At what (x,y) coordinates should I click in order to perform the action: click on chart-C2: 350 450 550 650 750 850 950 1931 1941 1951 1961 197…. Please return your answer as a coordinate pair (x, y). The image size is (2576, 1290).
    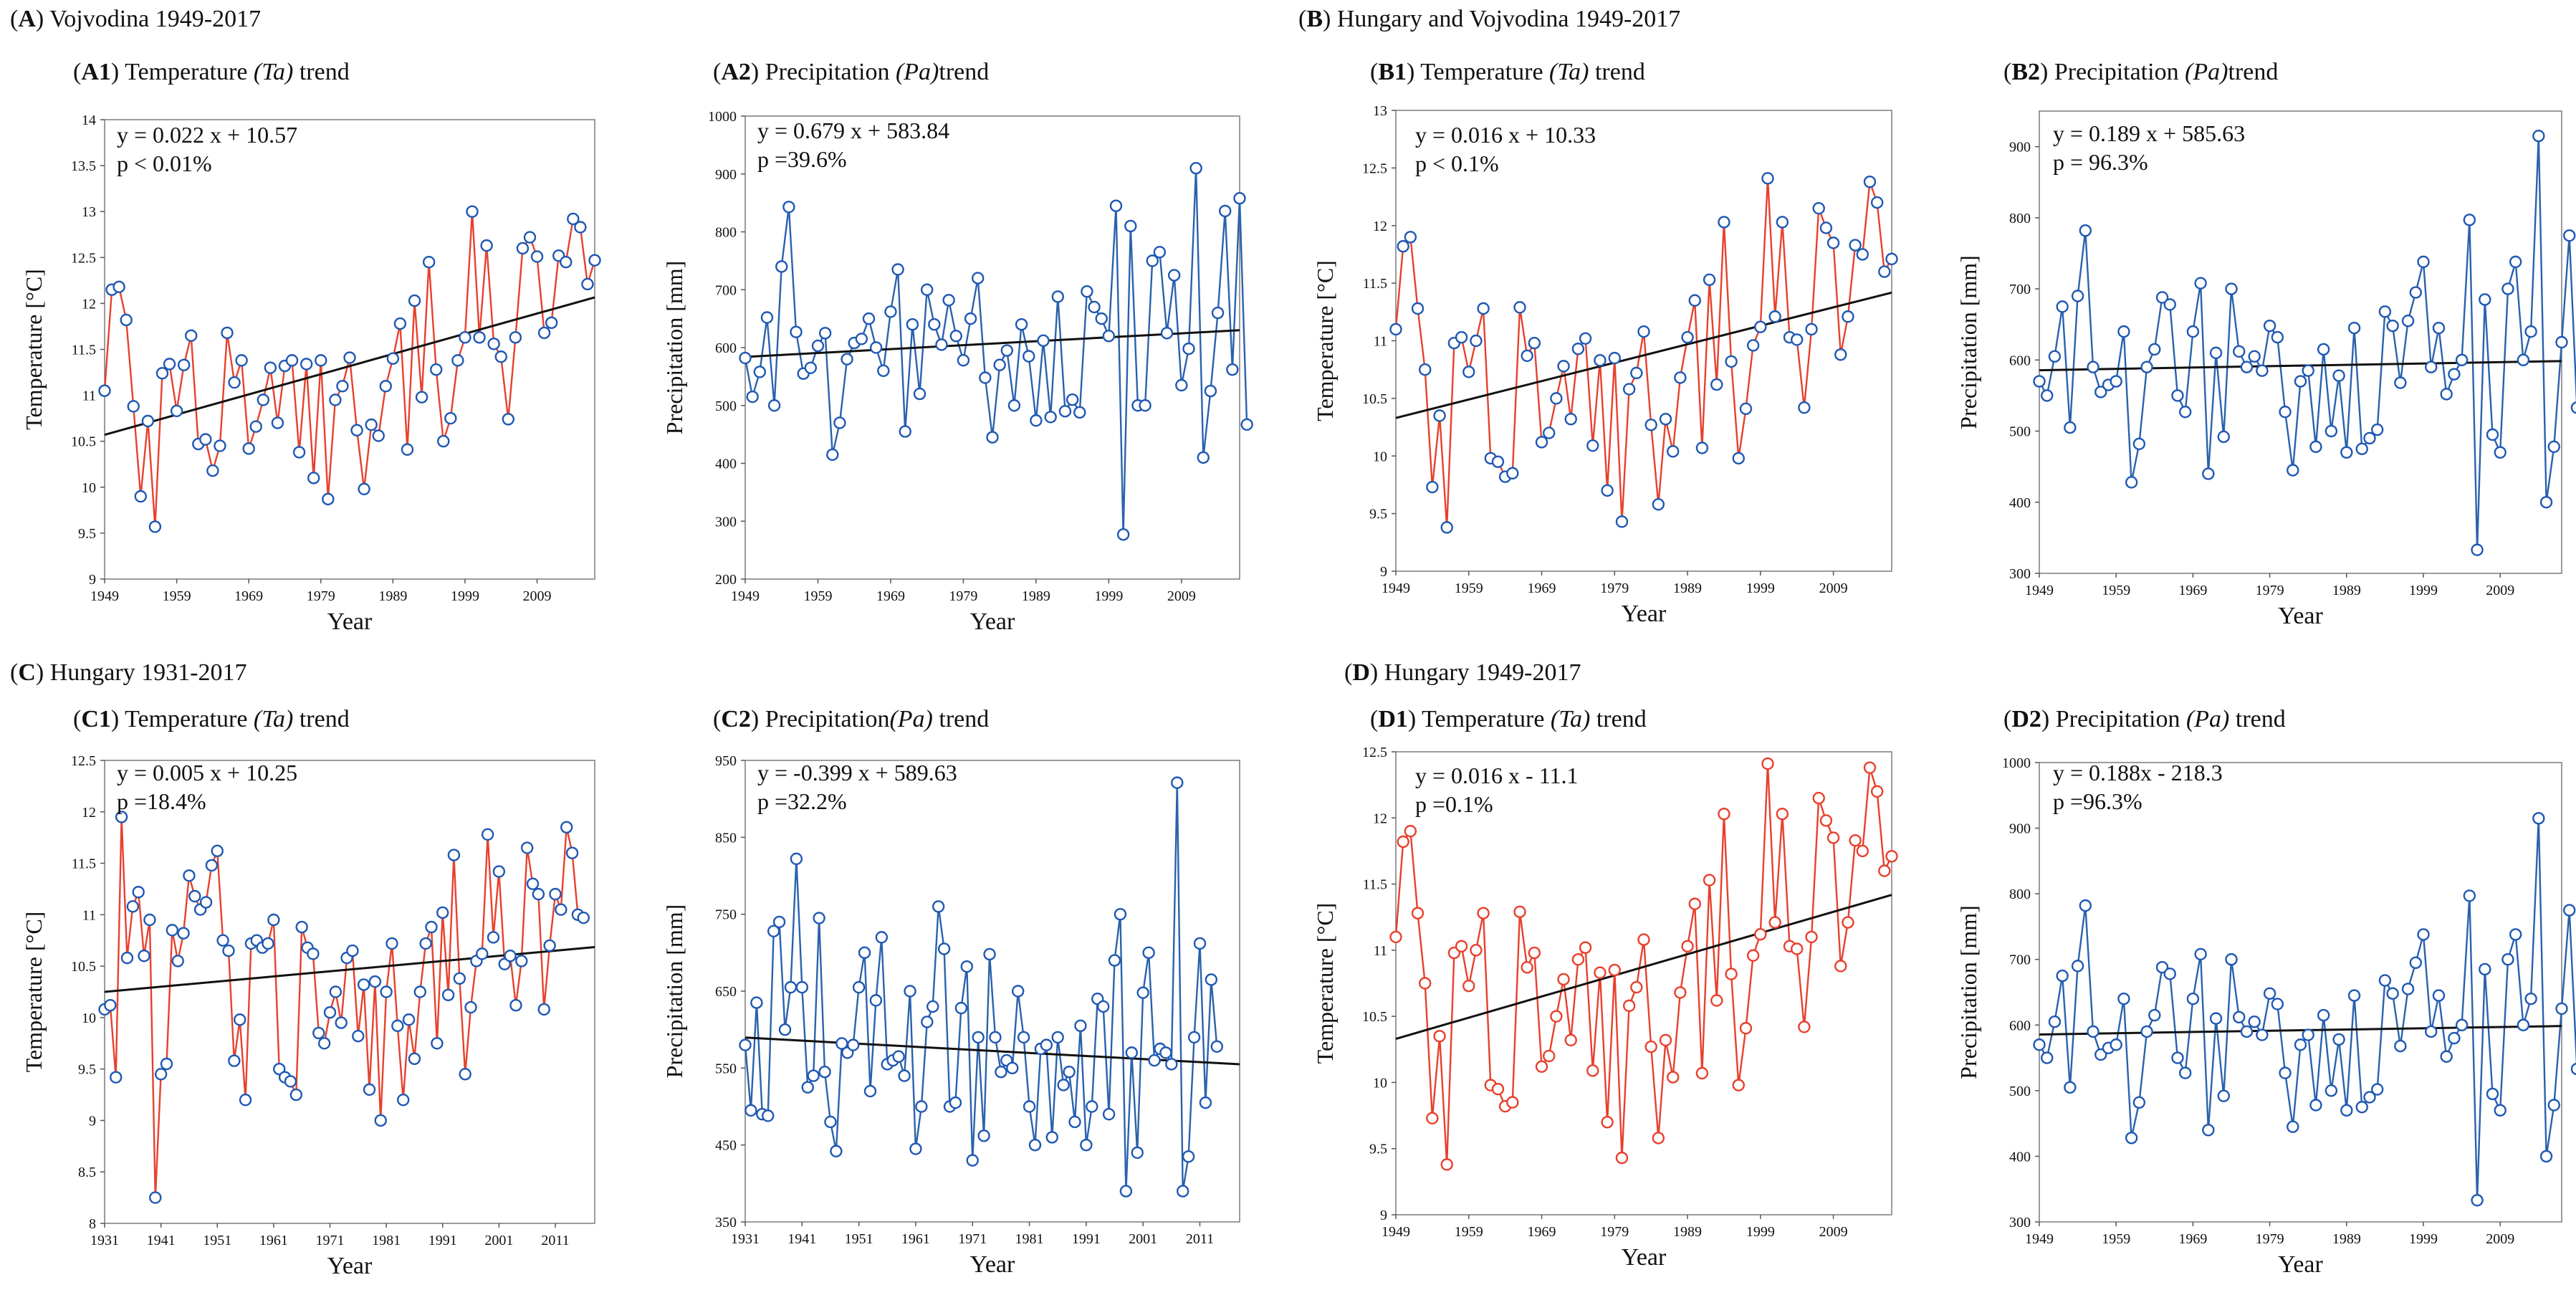
    Looking at the image, I should click on (951, 1015).